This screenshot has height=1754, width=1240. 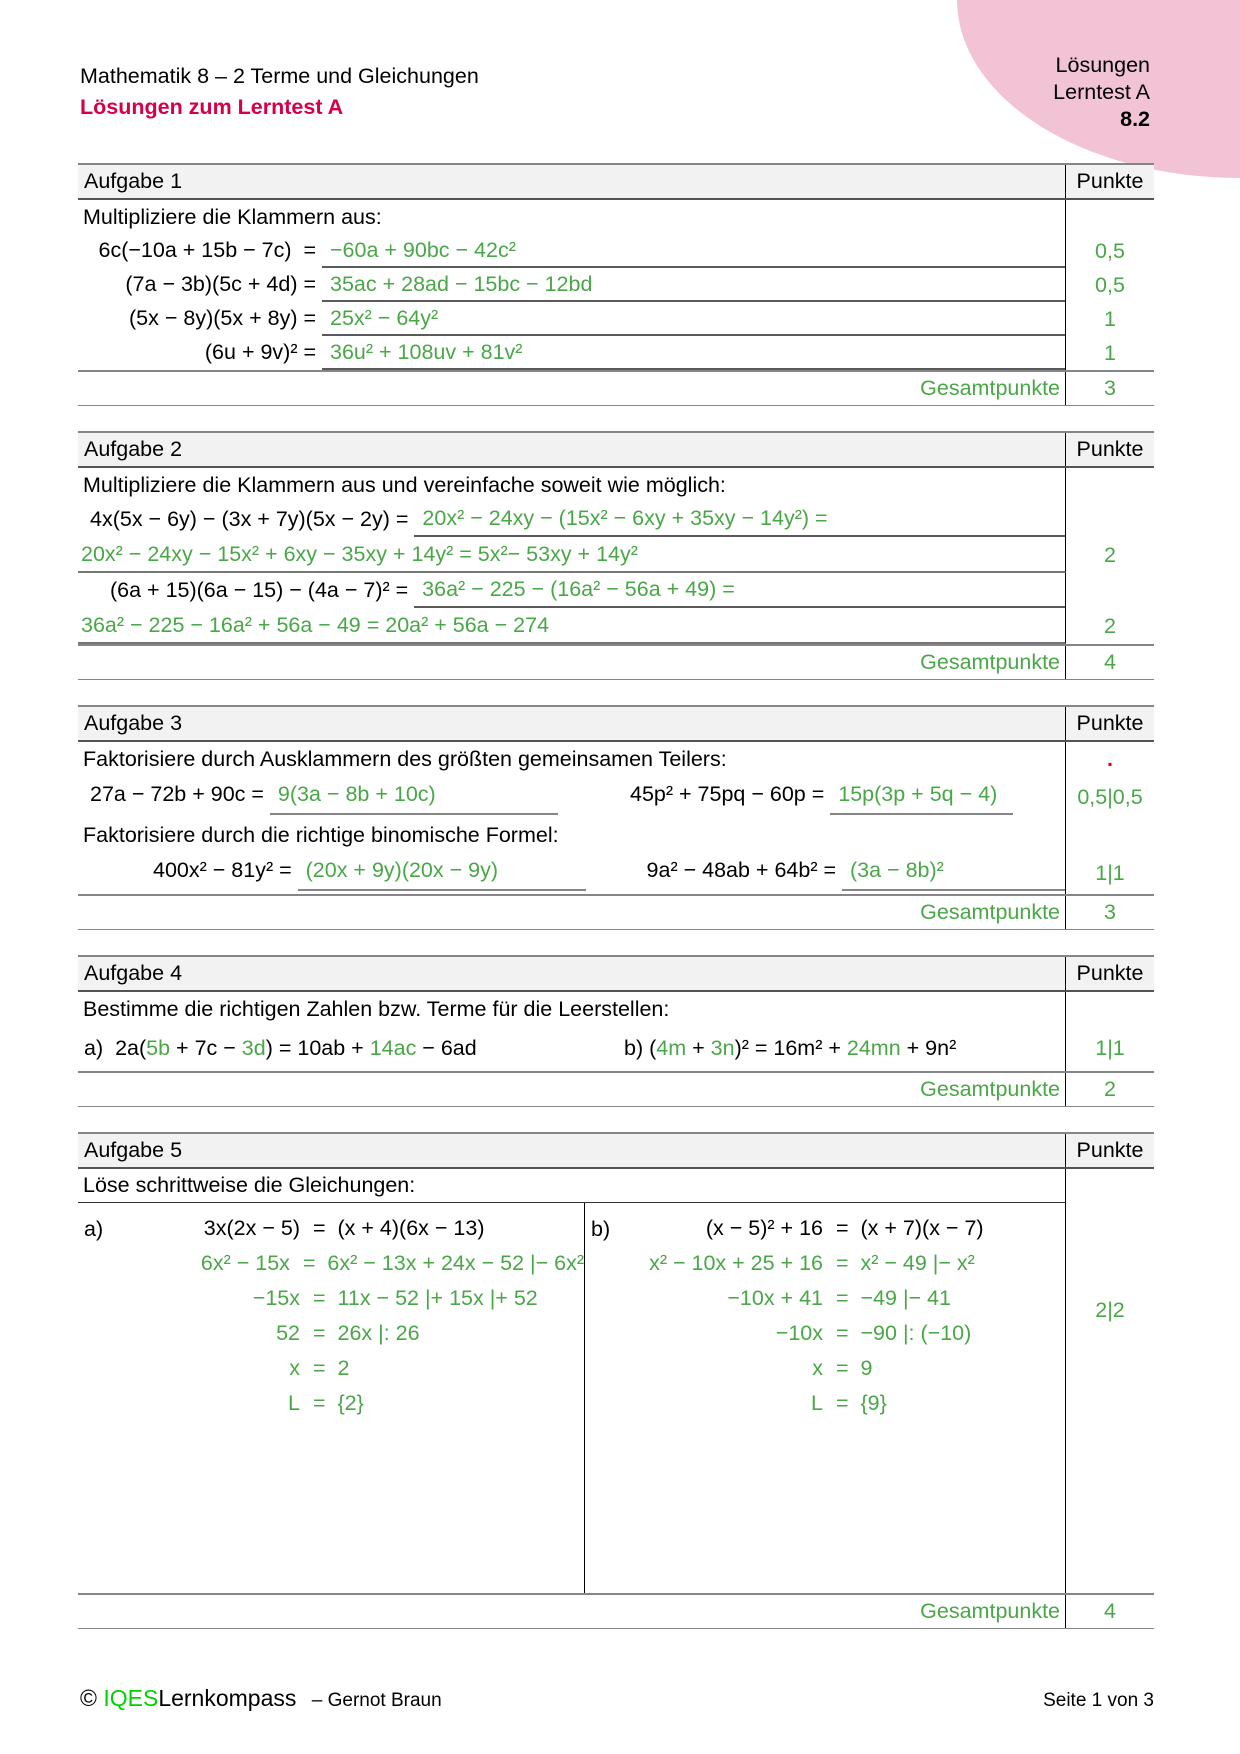 I want to click on table5-total-row: Gesamtpunkte 4, so click(x=616, y=1610).